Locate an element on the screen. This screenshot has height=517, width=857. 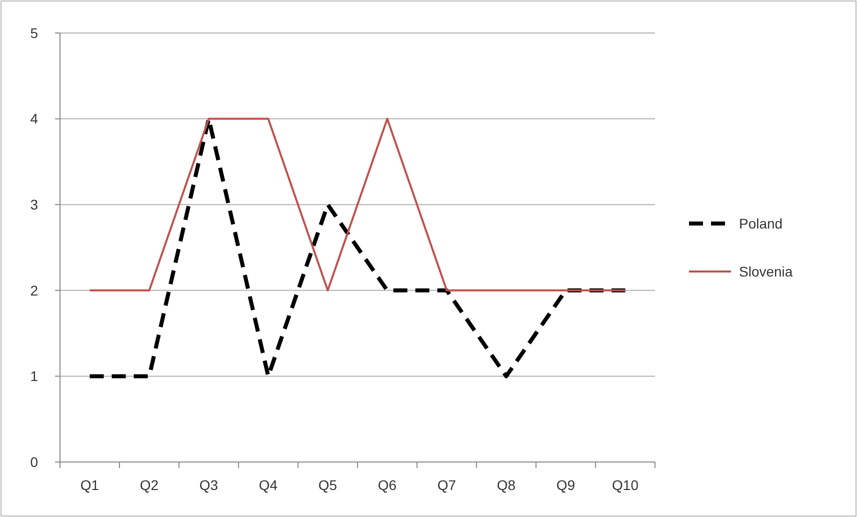
y-tick-label: 1 is located at coordinates (34, 376).